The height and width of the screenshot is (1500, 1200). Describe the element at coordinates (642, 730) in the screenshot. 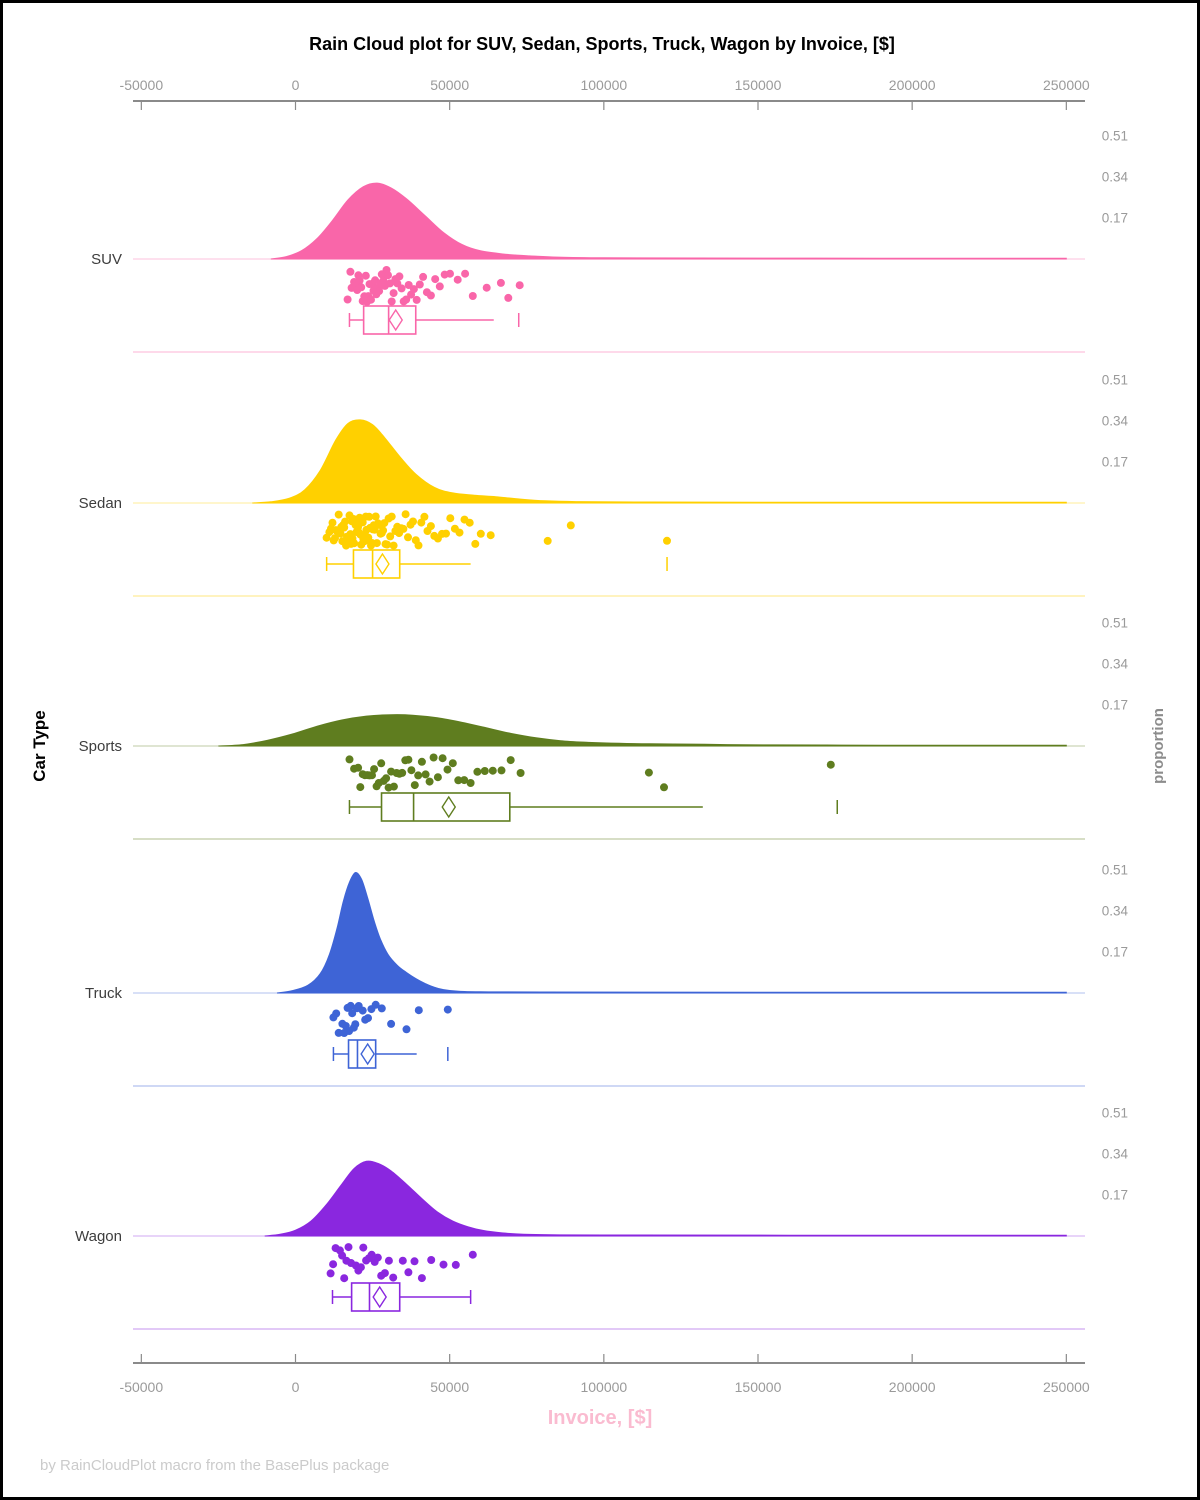

I see `density-area-sports` at that location.